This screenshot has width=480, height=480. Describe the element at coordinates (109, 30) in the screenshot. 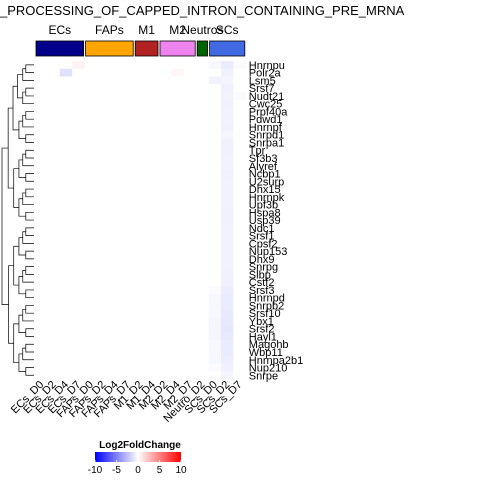

I see `group-label-faps: FAPs` at that location.